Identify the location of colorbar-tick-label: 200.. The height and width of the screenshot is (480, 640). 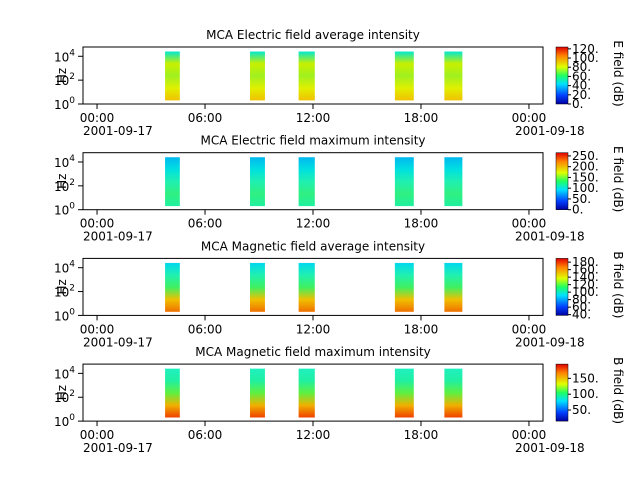
(585, 167).